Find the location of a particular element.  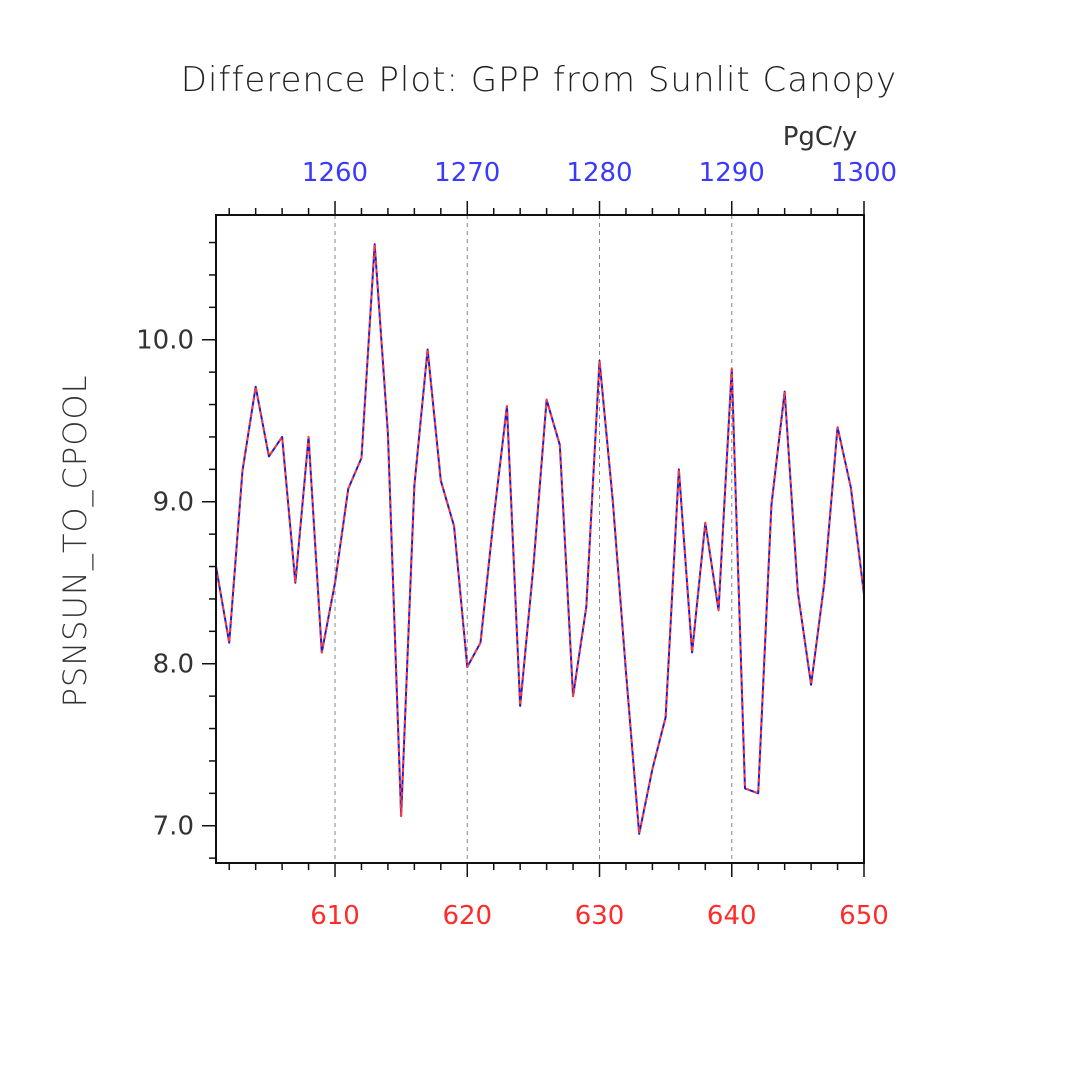

x-tick-label-bottom-3: 640 is located at coordinates (732, 916).